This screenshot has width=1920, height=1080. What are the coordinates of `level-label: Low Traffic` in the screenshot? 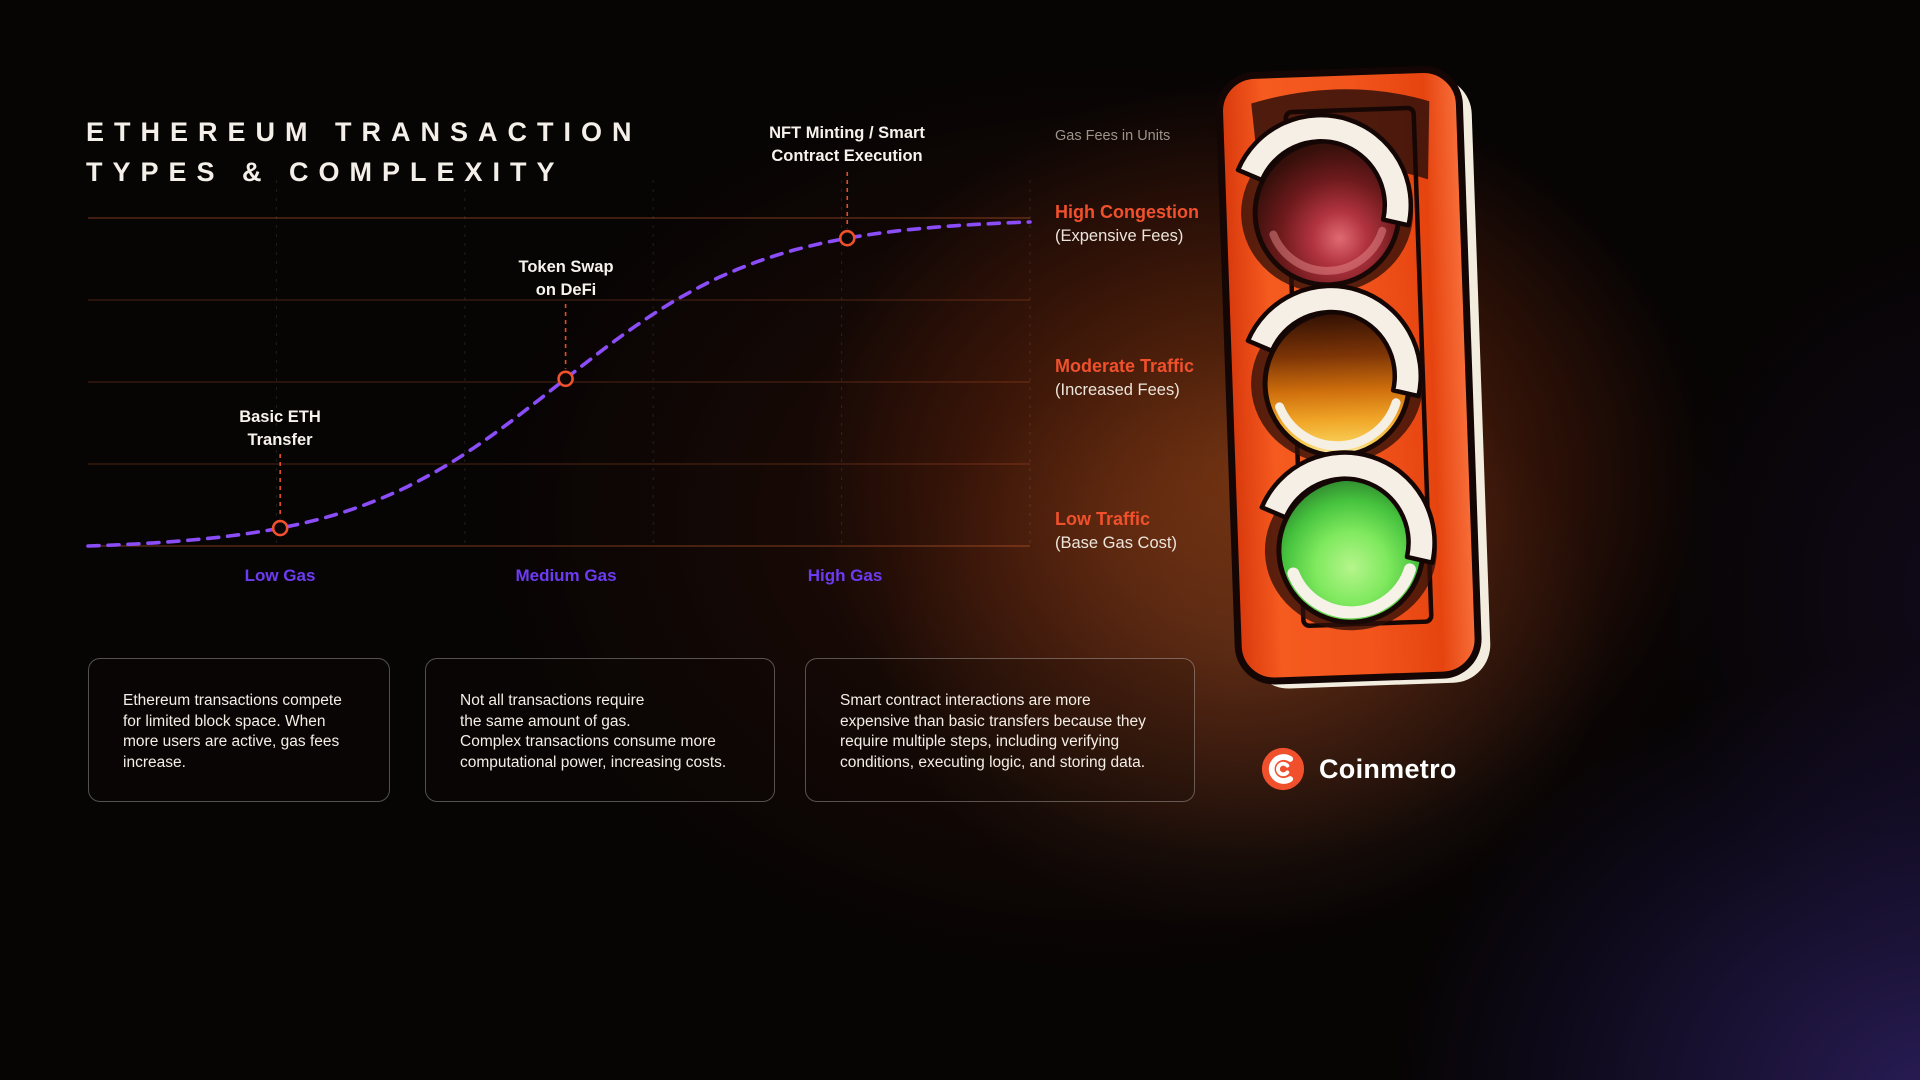 It's located at (1103, 519).